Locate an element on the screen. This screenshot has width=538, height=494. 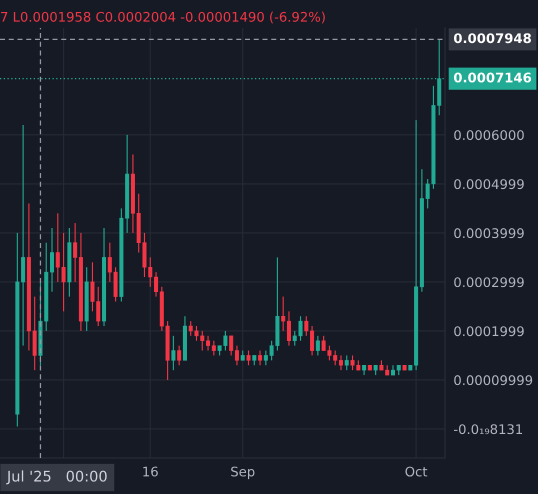
ref-line-label: 0.0007146 is located at coordinates (493, 77).